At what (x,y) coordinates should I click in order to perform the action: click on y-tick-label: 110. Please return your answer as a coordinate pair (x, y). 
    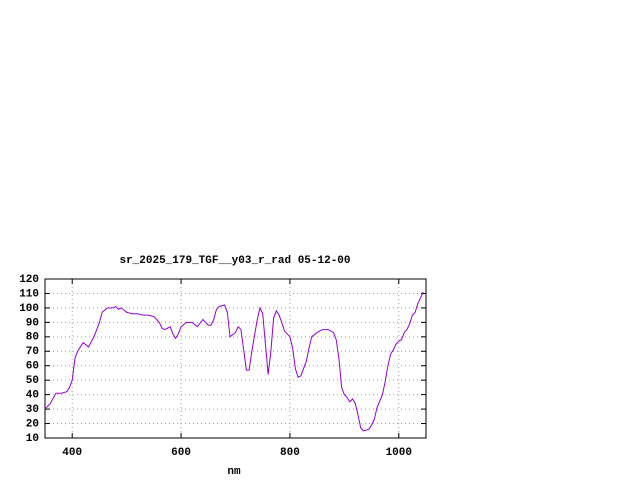
    Looking at the image, I should click on (29, 294).